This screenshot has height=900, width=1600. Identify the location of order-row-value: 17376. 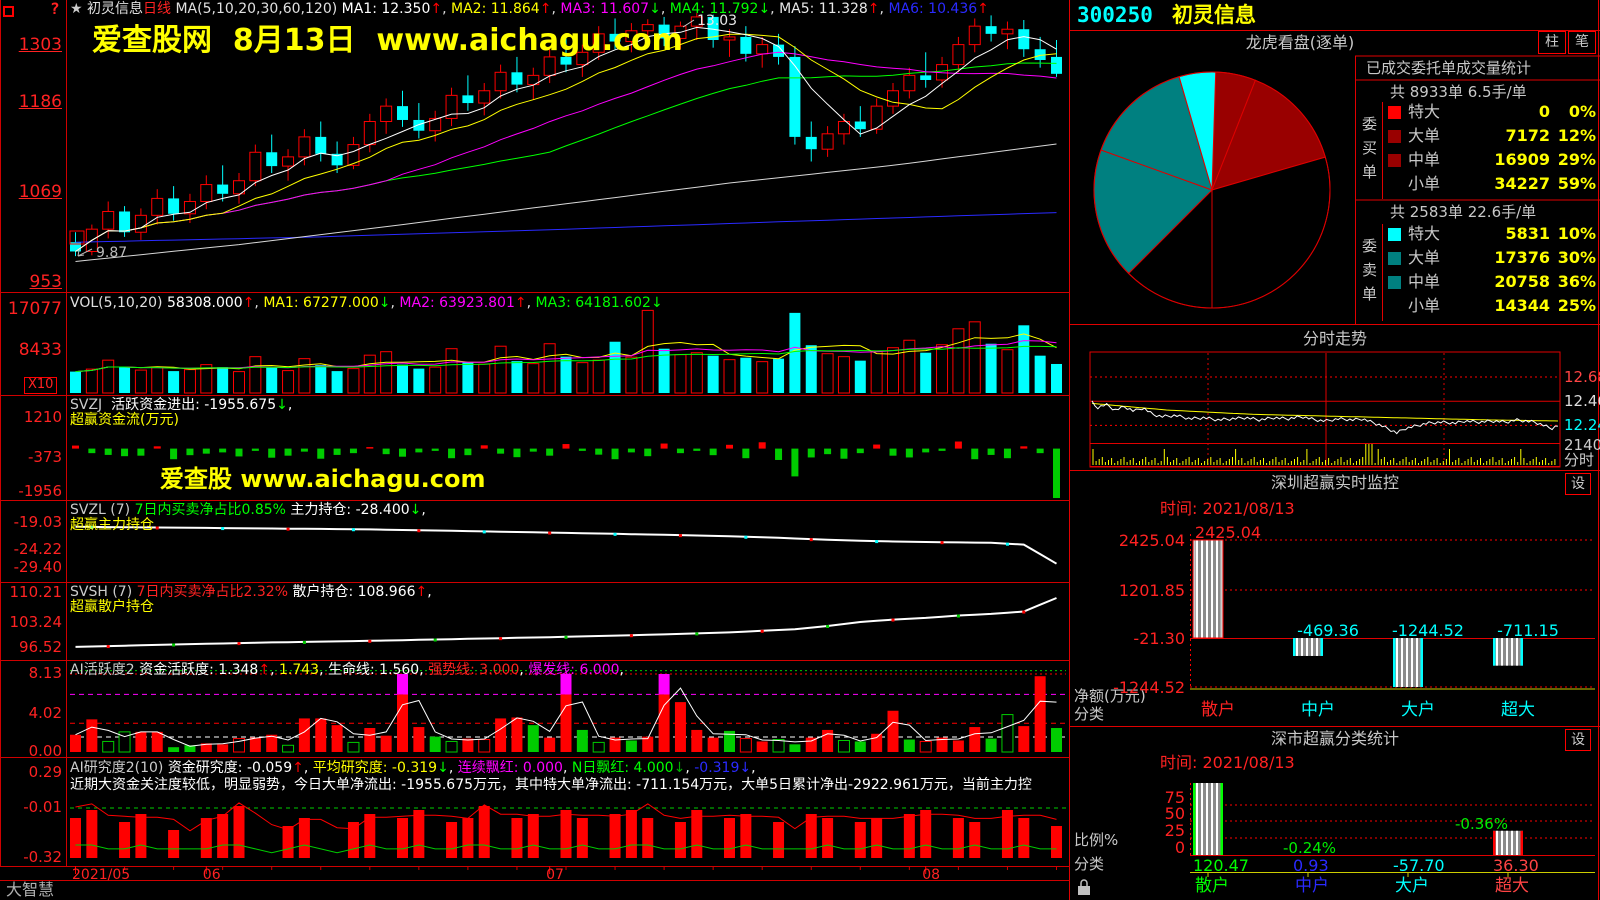
(1522, 257).